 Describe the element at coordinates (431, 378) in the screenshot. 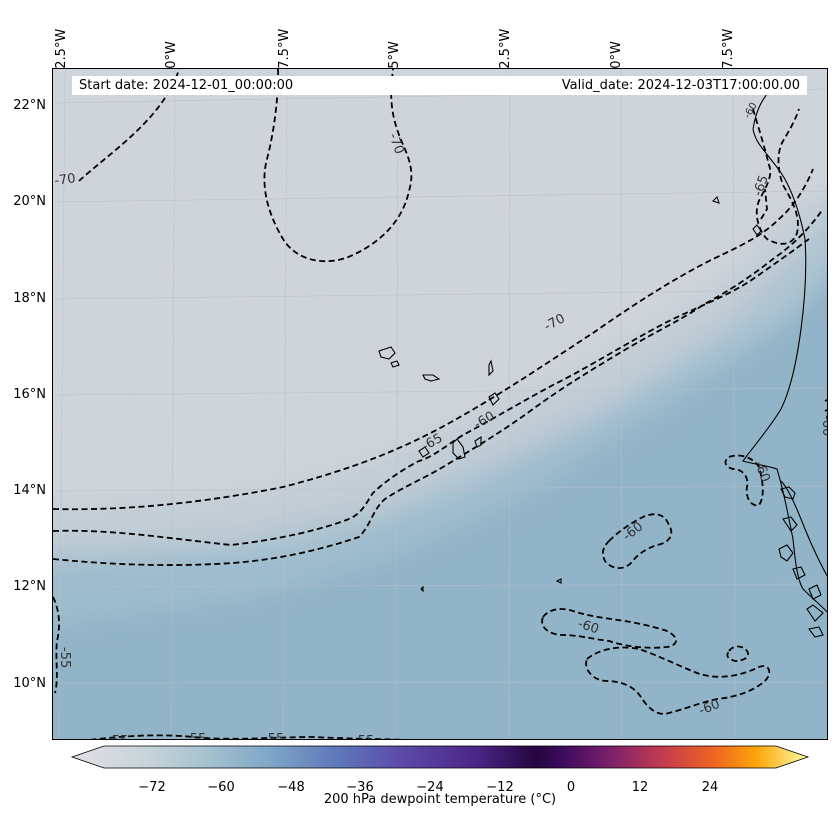

I see `island-sal` at that location.